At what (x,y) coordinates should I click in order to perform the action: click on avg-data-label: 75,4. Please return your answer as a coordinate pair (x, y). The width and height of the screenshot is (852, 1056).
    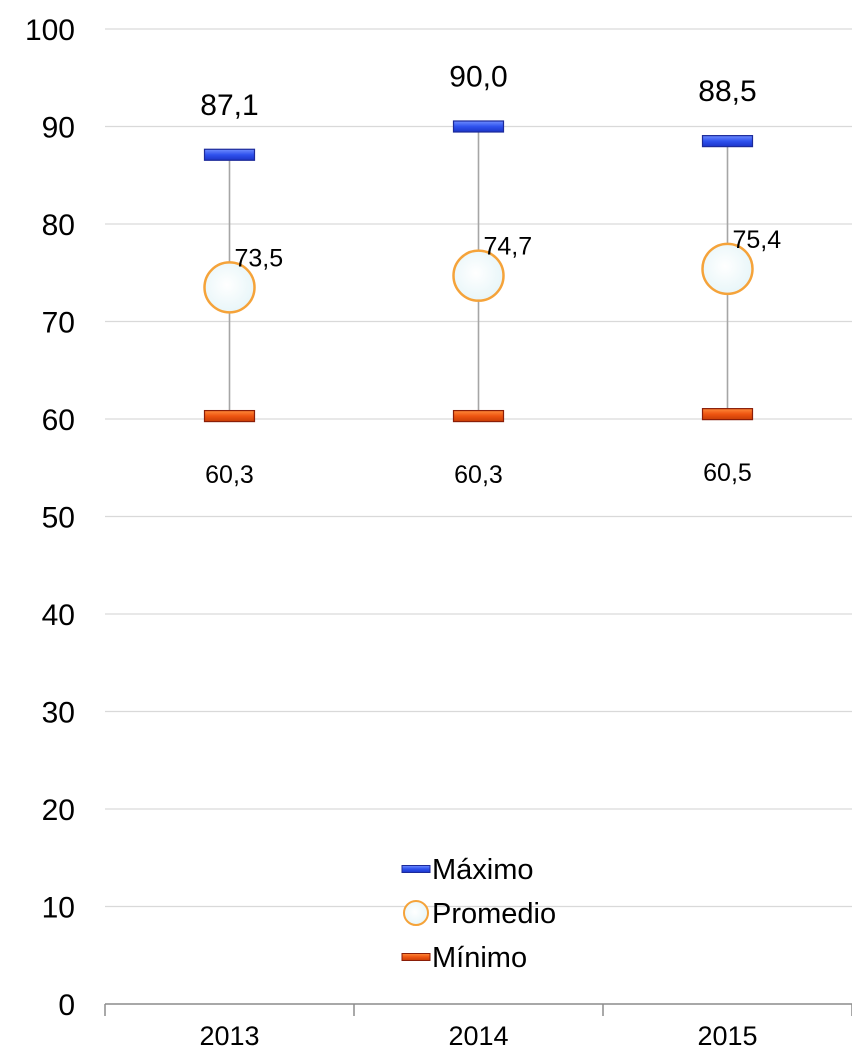
    Looking at the image, I should click on (757, 240).